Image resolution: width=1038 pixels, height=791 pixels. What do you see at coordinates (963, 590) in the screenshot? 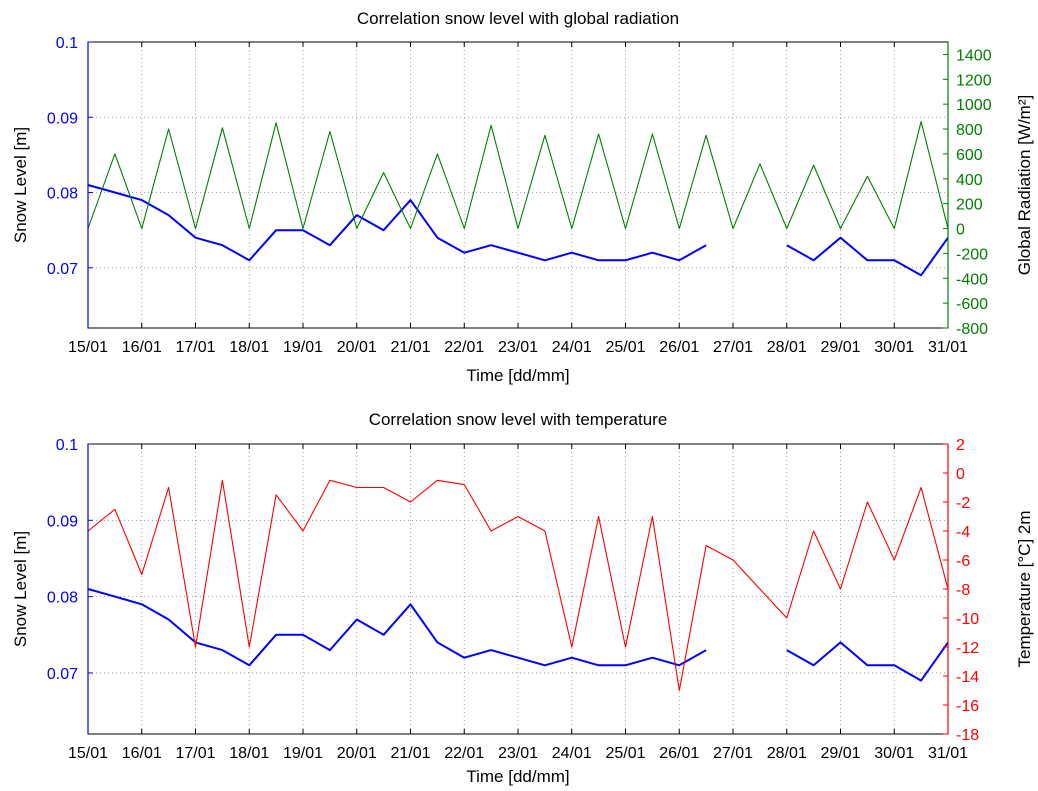
I see `y-right-tick-label: -8` at bounding box center [963, 590].